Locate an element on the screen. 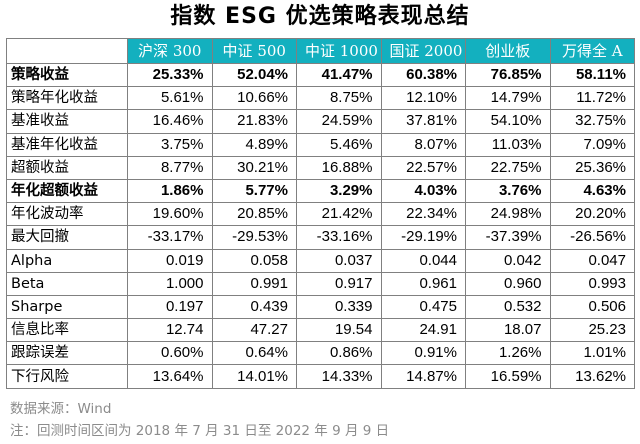  table-cell: 3.75% is located at coordinates (170, 144).